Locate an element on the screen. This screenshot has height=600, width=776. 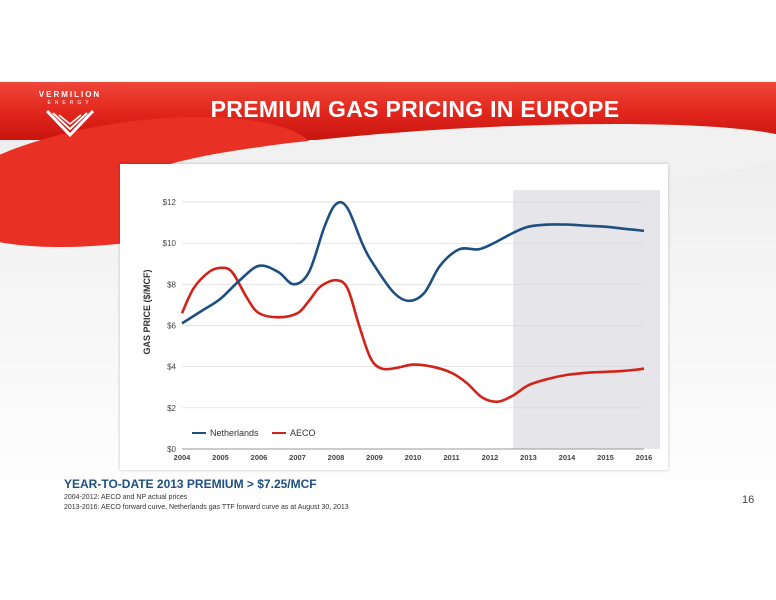
y-tick-label: $4 is located at coordinates (171, 367).